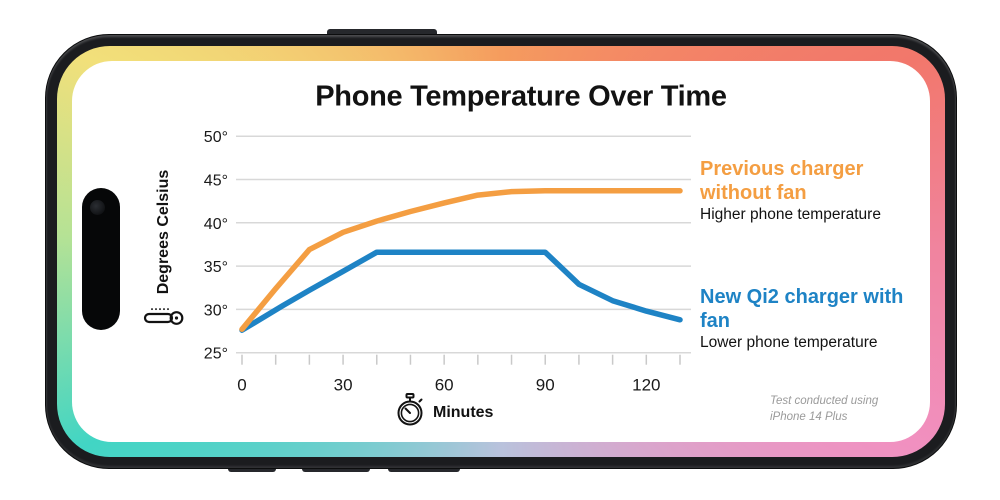  I want to click on footnote-line1: Test conducted using, so click(824, 401).